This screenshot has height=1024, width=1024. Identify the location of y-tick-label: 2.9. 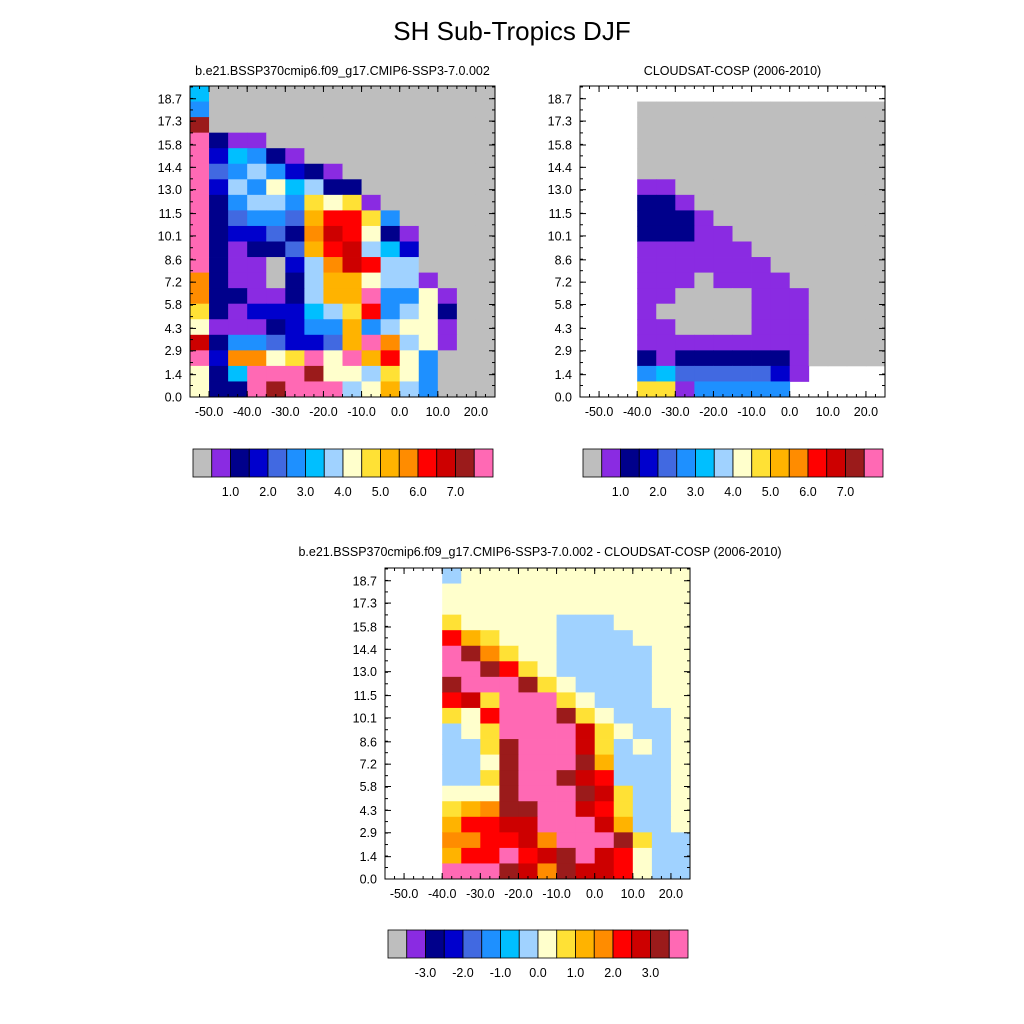
(563, 351).